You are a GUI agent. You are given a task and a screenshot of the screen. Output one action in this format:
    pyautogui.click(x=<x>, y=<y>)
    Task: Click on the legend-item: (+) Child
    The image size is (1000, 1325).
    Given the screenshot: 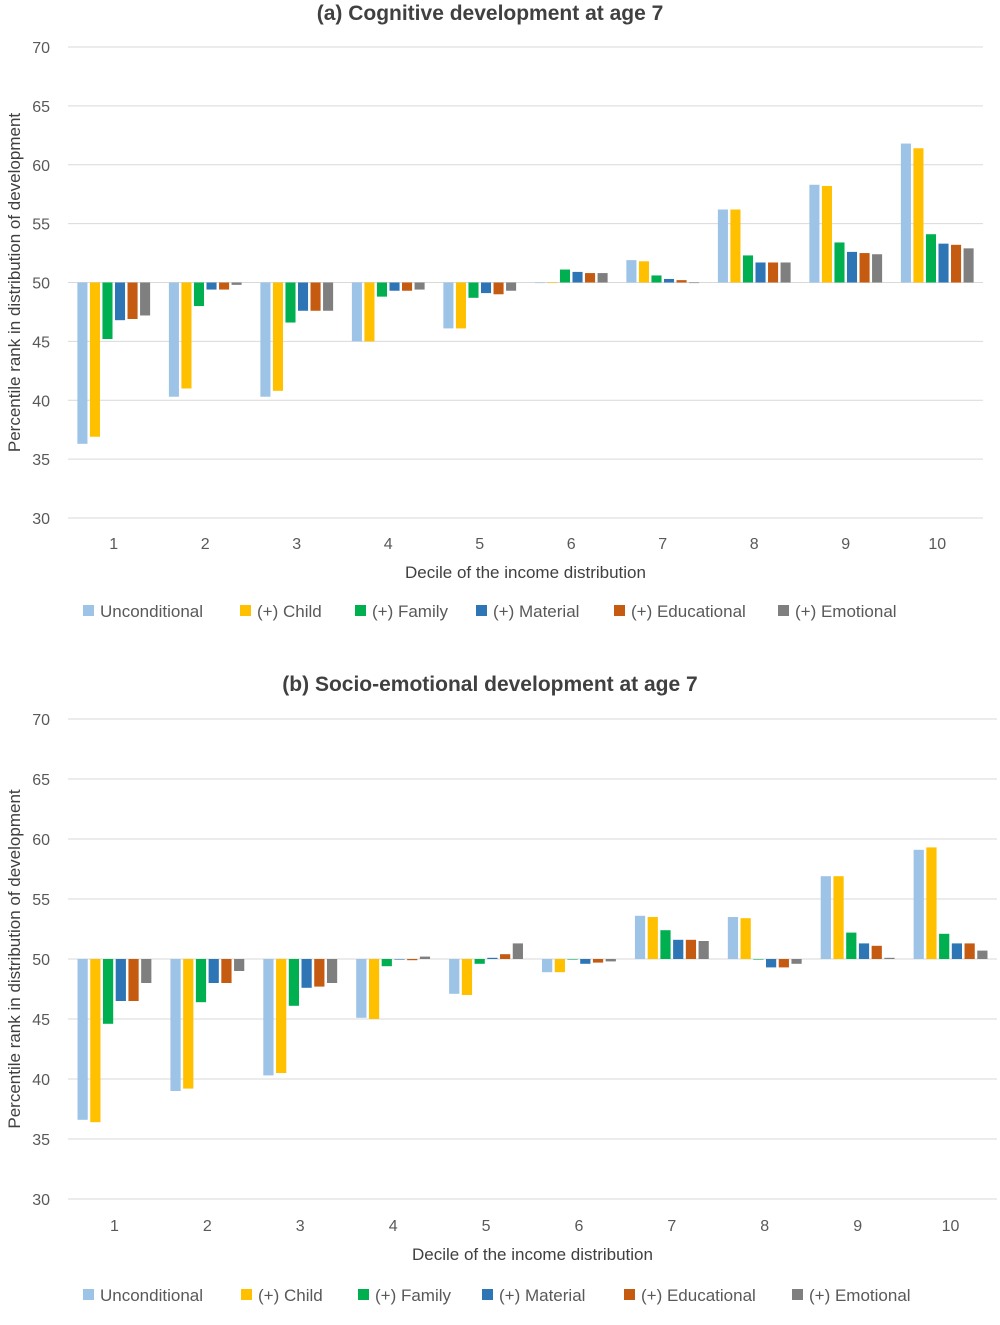 What is the action you would take?
    pyautogui.click(x=281, y=611)
    